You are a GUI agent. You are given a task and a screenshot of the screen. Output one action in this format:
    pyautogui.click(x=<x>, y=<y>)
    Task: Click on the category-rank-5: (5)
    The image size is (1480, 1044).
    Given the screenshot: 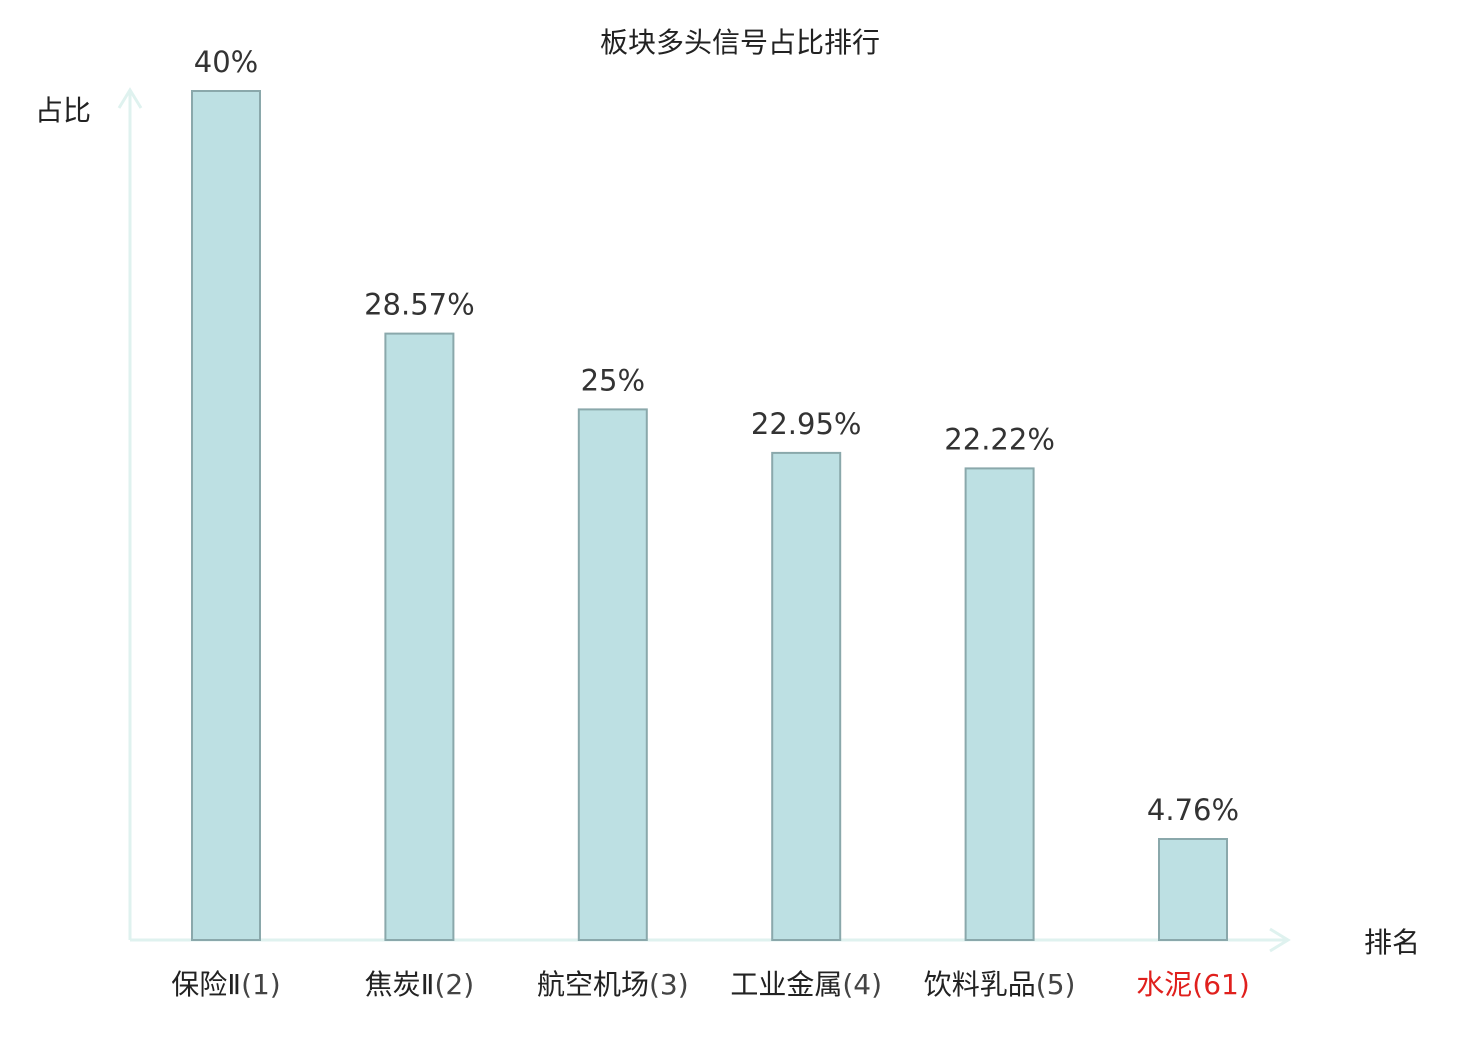 What is the action you would take?
    pyautogui.click(x=1056, y=984)
    